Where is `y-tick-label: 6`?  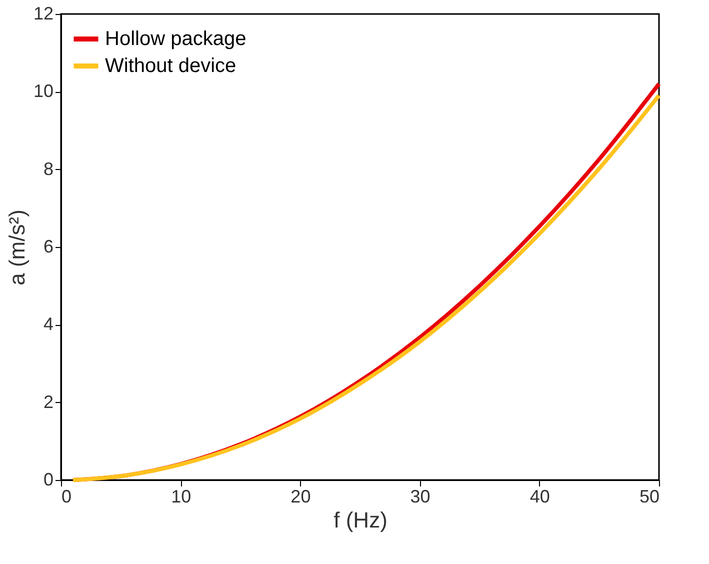
y-tick-label: 6 is located at coordinates (48, 246).